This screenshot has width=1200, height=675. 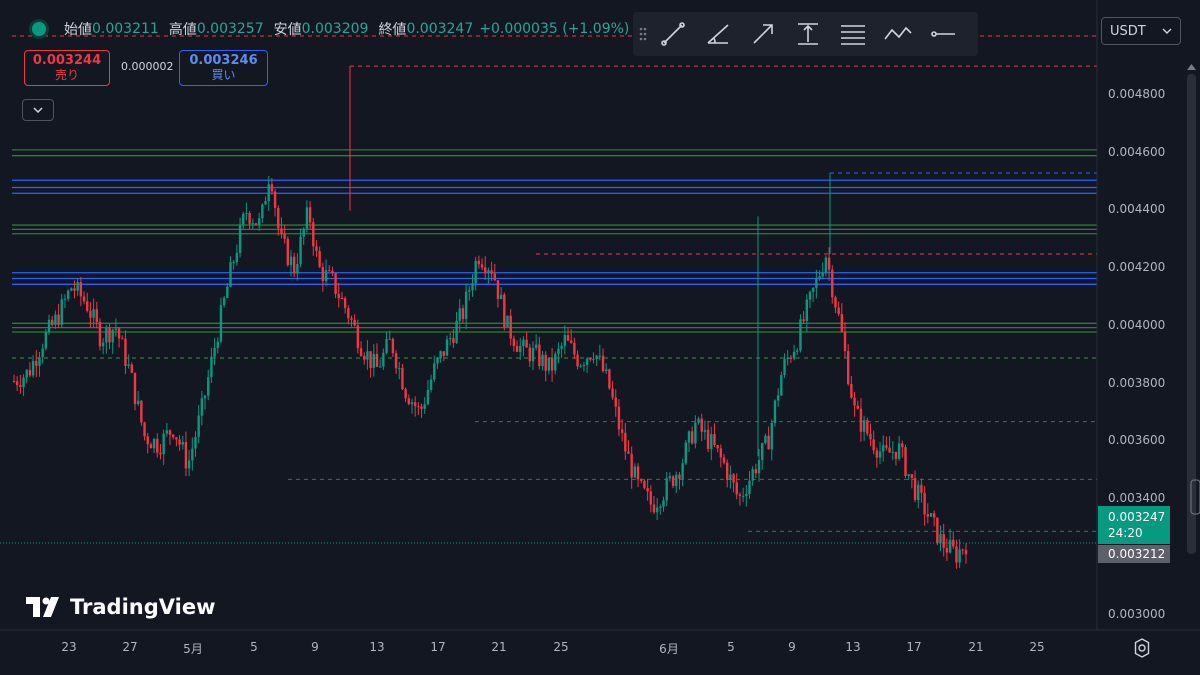 I want to click on arrow-line-icon, so click(x=763, y=34).